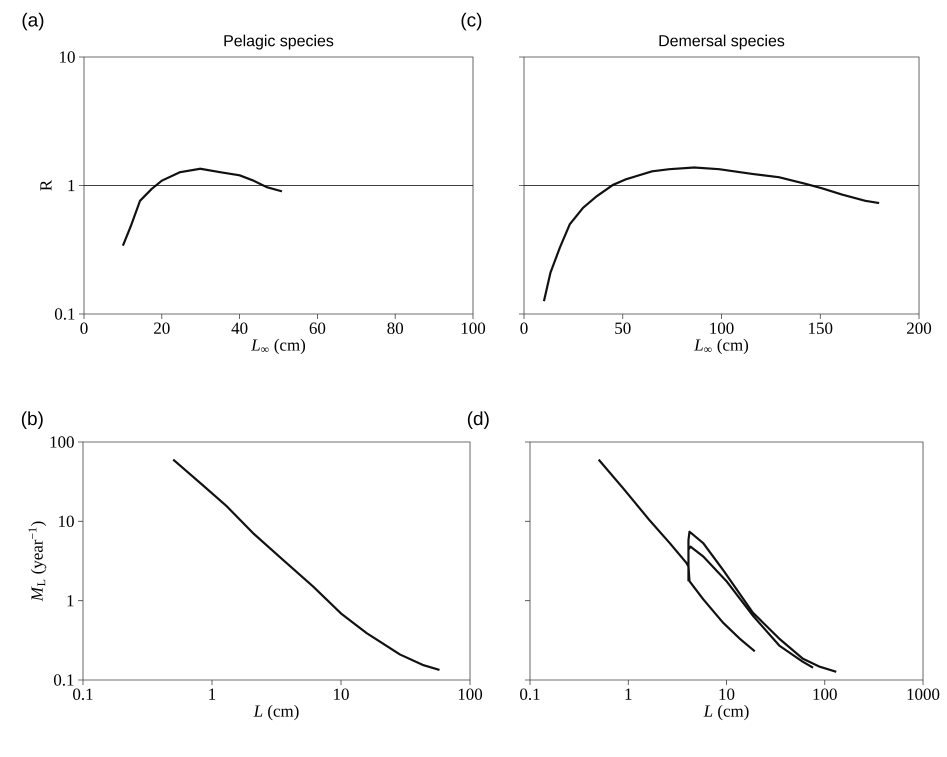  What do you see at coordinates (33, 21) in the screenshot?
I see `text: (a)` at bounding box center [33, 21].